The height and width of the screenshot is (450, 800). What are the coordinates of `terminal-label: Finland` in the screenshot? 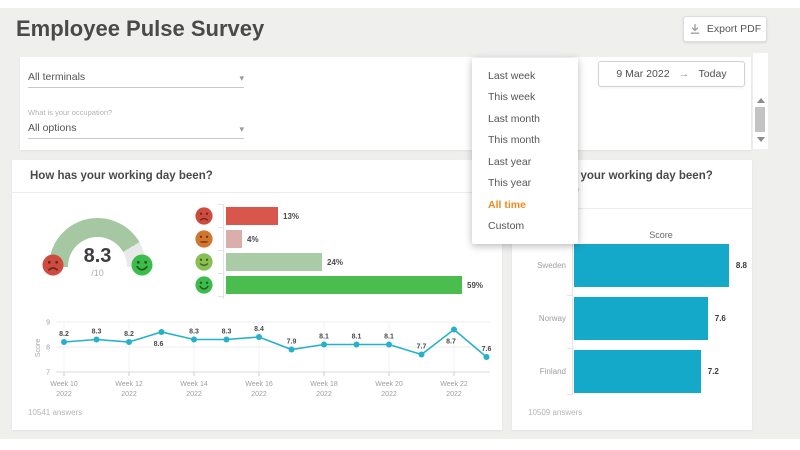 It's located at (552, 371).